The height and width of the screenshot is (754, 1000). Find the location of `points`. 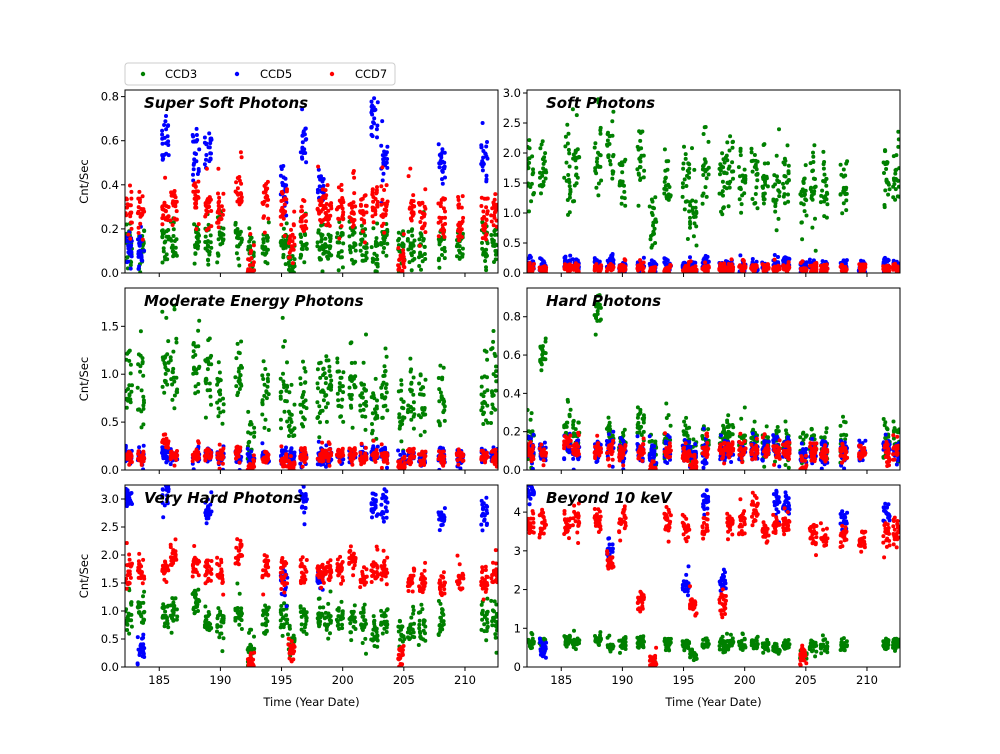

points is located at coordinates (312, 185).